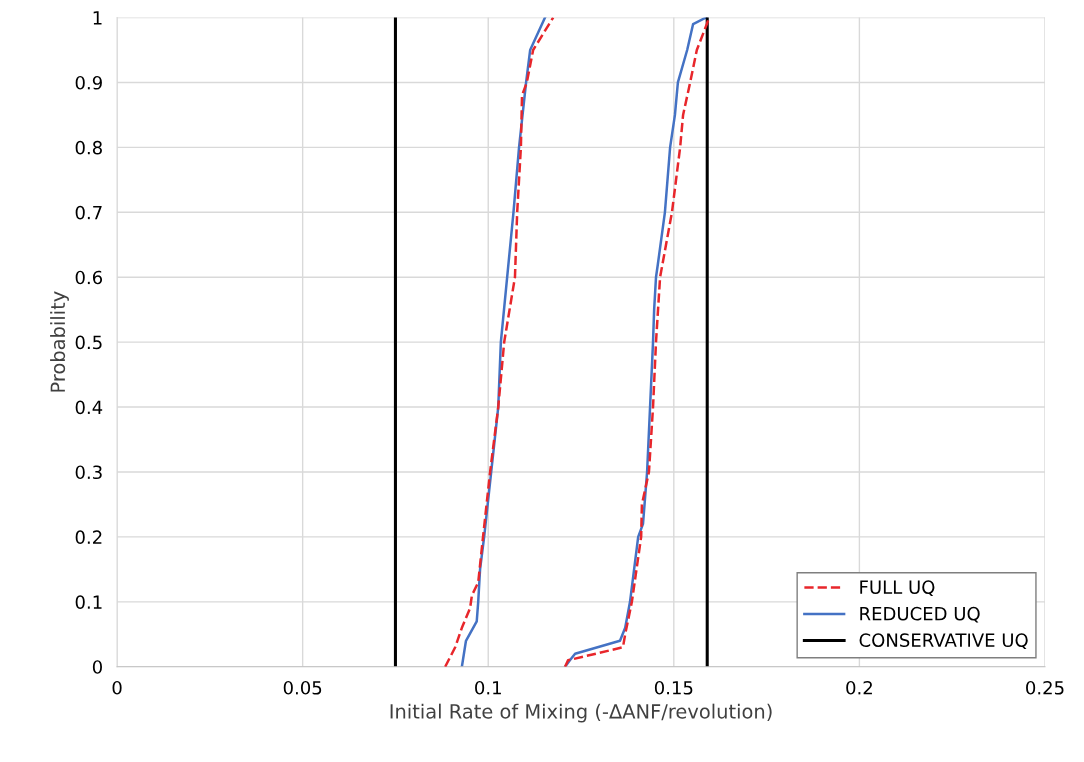  I want to click on y-tick-label: 0, so click(97, 667).